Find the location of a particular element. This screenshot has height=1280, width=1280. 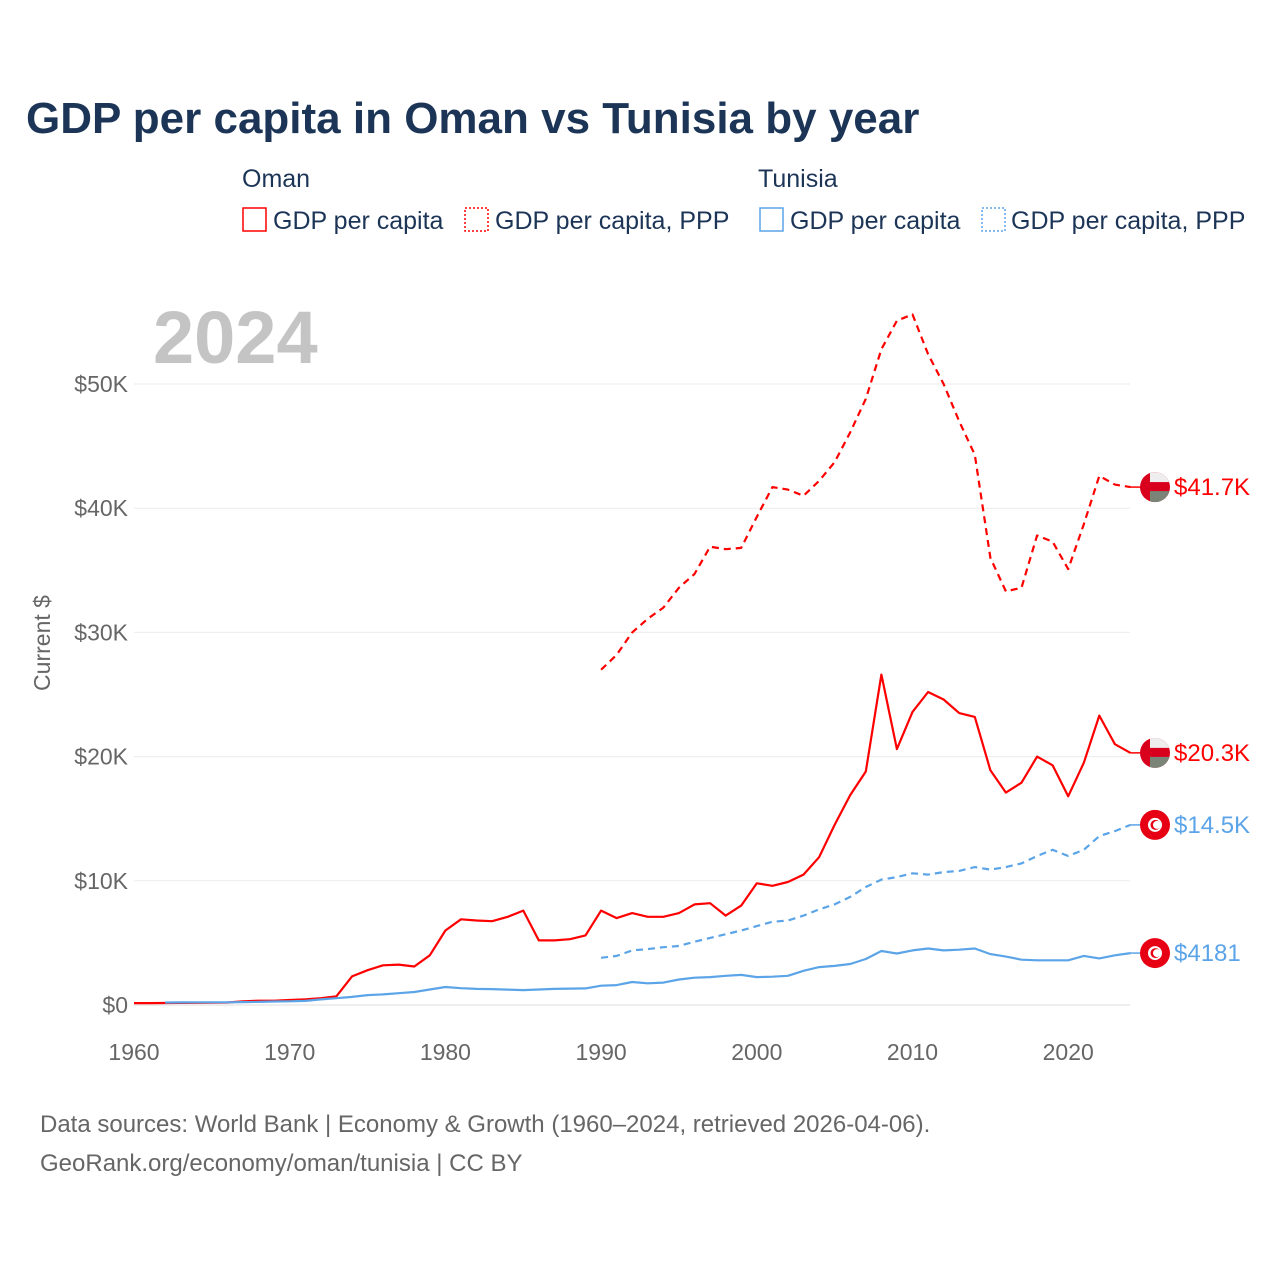

x-tick-label: 2000 is located at coordinates (756, 1052).